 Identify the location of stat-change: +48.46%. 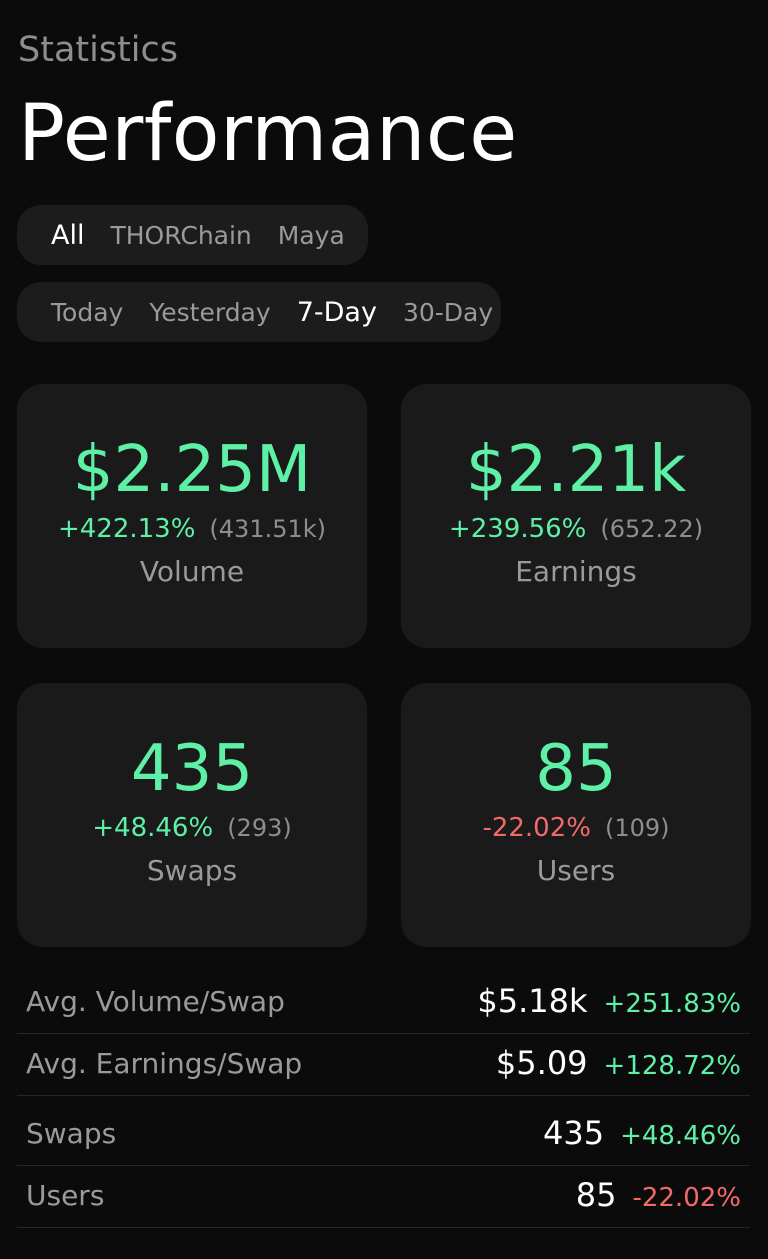
(153, 828).